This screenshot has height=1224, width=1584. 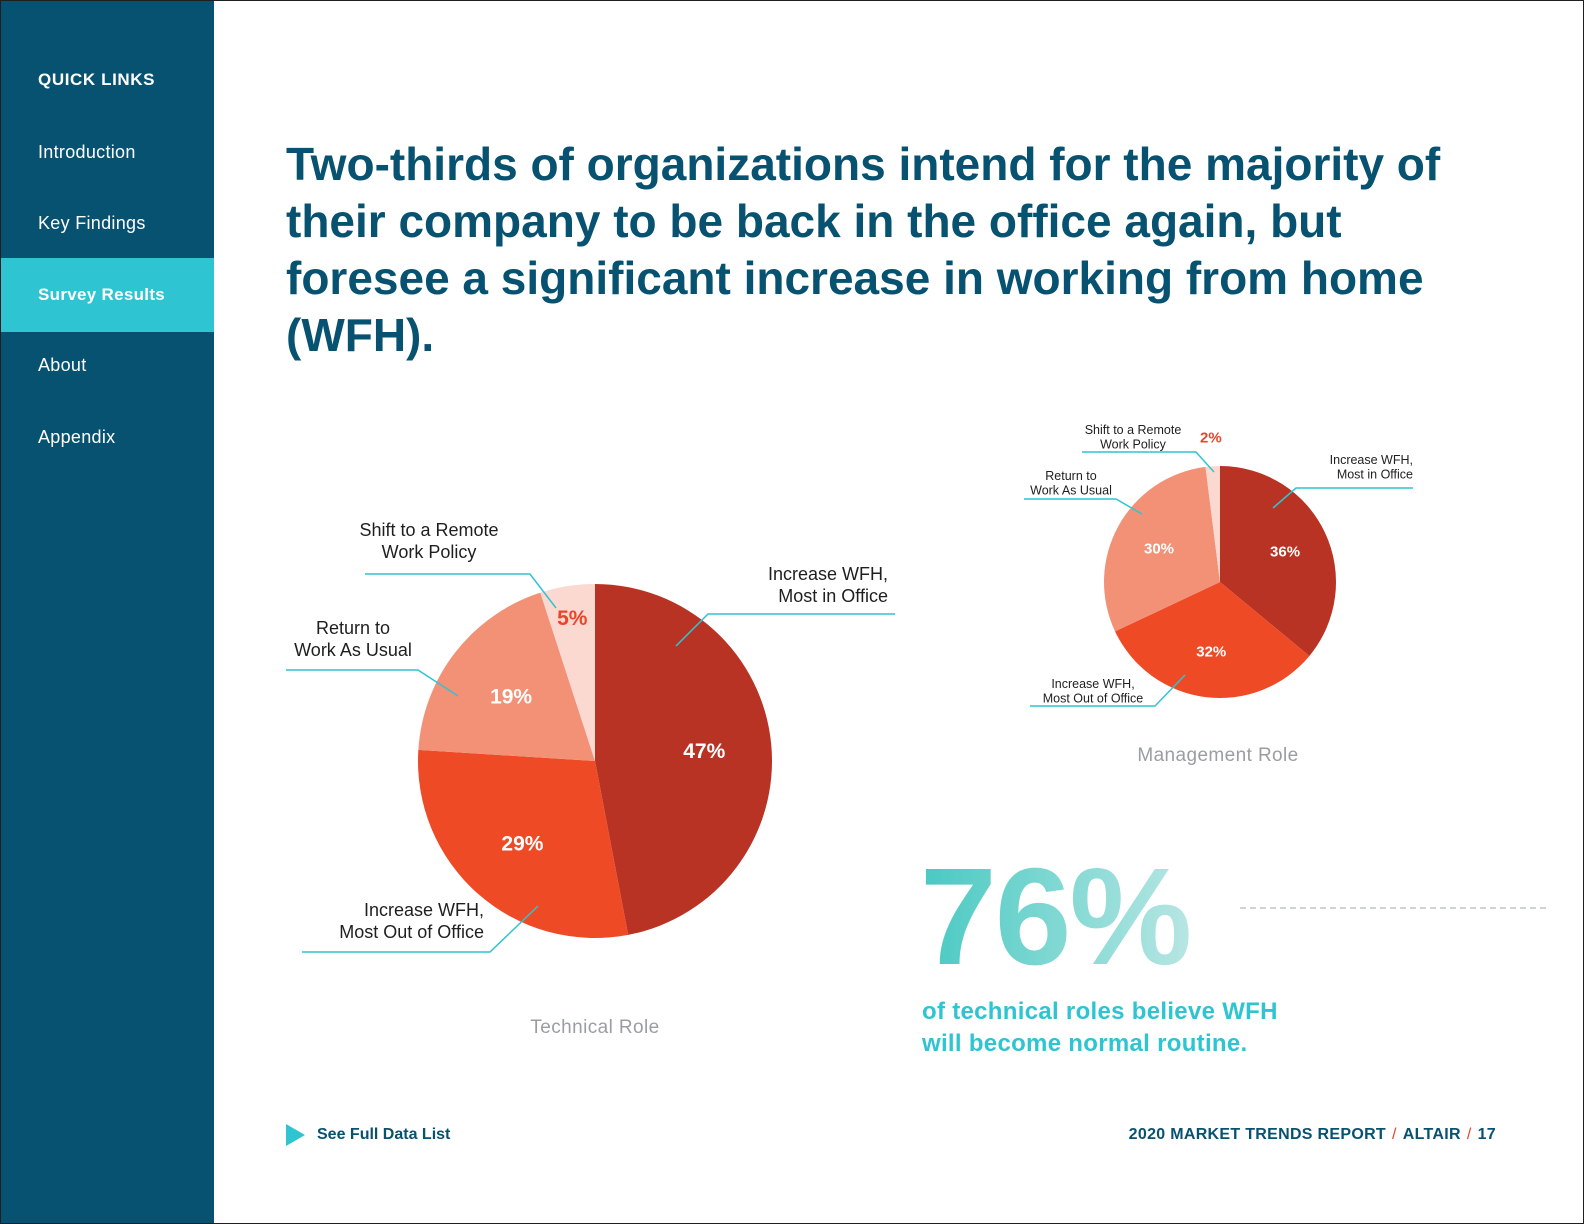 What do you see at coordinates (428, 530) in the screenshot?
I see `callout-label-remote: Shift to a Remote` at bounding box center [428, 530].